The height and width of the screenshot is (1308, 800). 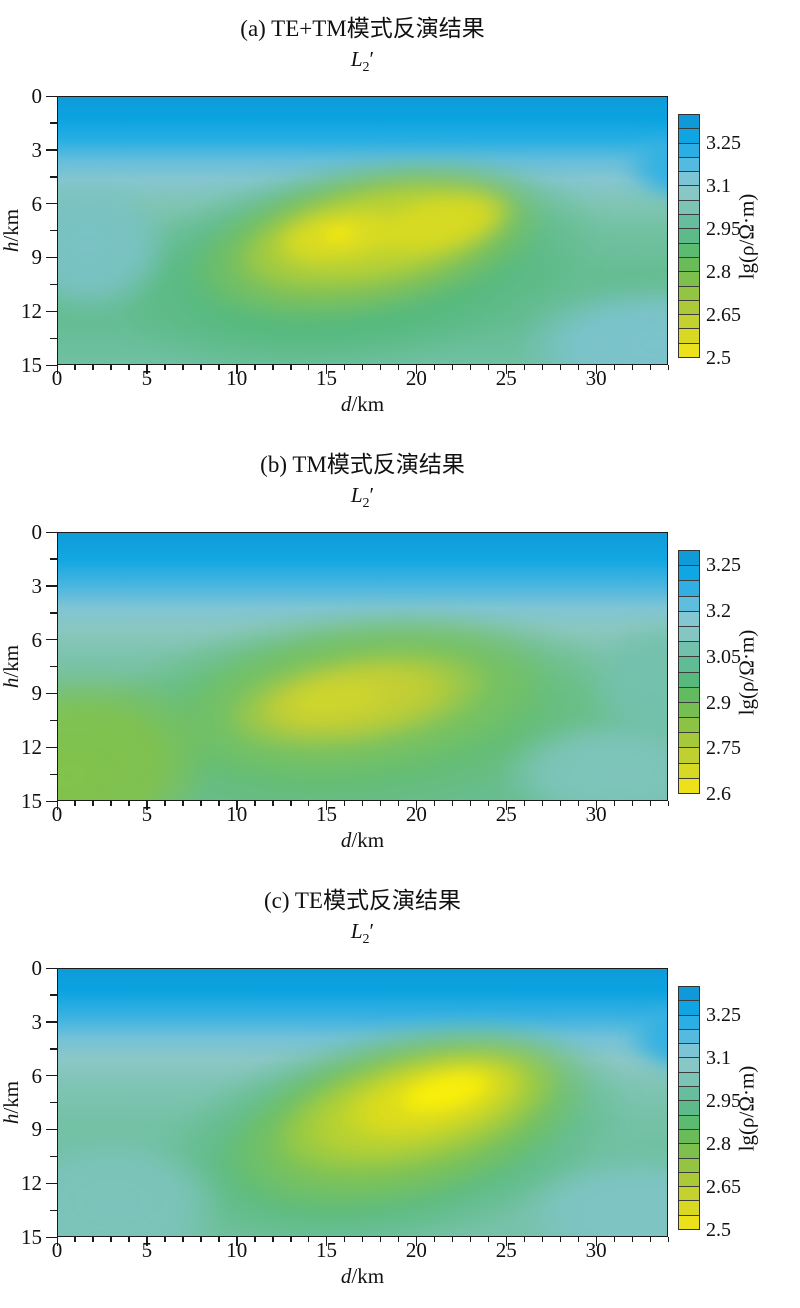 I want to click on colorbar-tick-label: 3.1, so click(x=718, y=1057).